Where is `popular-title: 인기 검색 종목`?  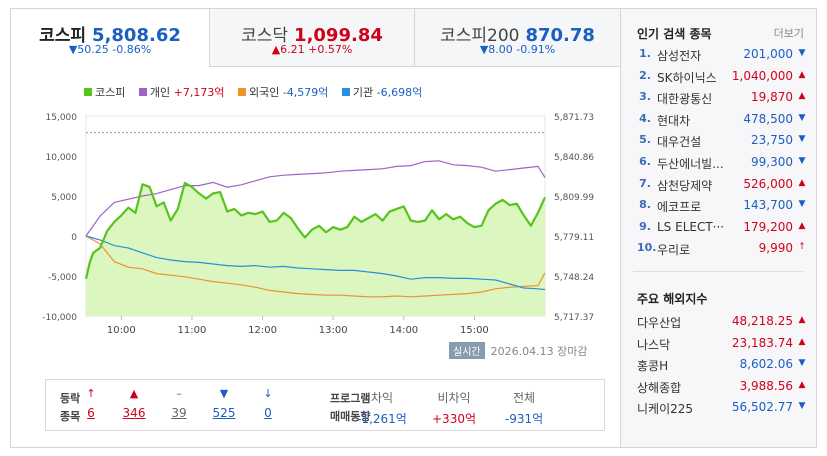
popular-title: 인기 검색 종목 is located at coordinates (674, 34).